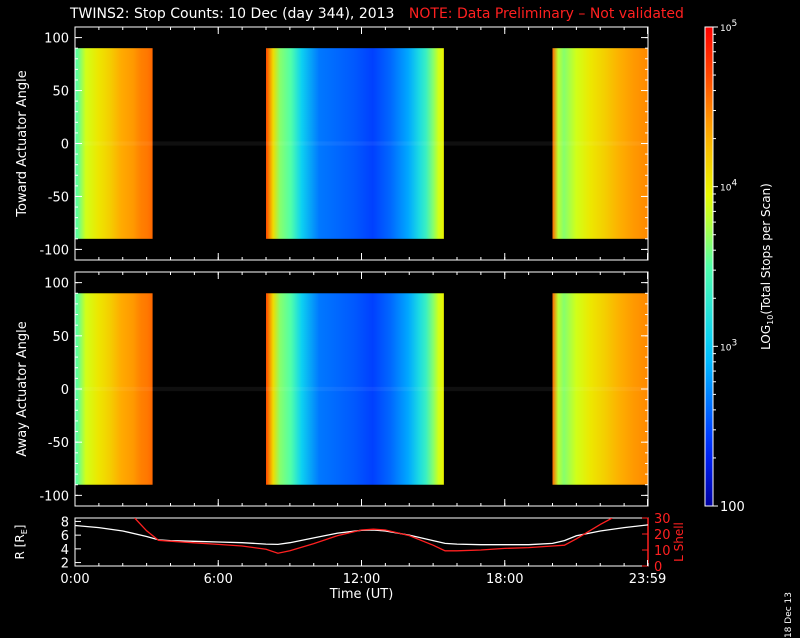  What do you see at coordinates (74, 579) in the screenshot?
I see `orbit-xtick-label: 0:00` at bounding box center [74, 579].